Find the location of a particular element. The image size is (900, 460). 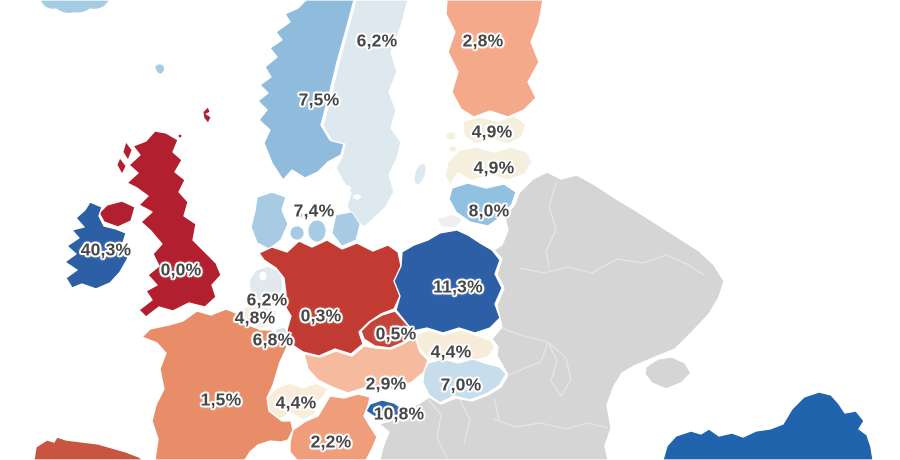

country-estonia is located at coordinates (494, 130).